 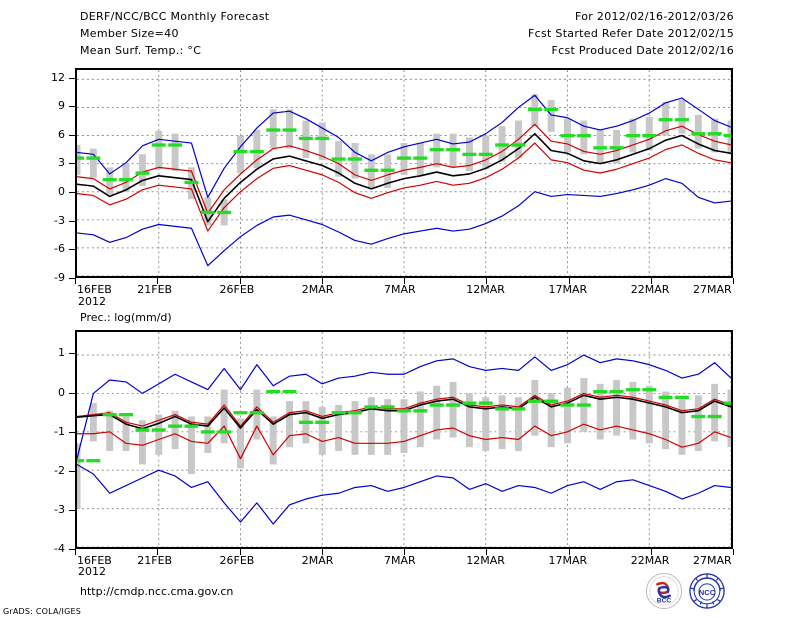 I want to click on grads-credit-label: GrADS: COLA/IGES, so click(x=42, y=611).